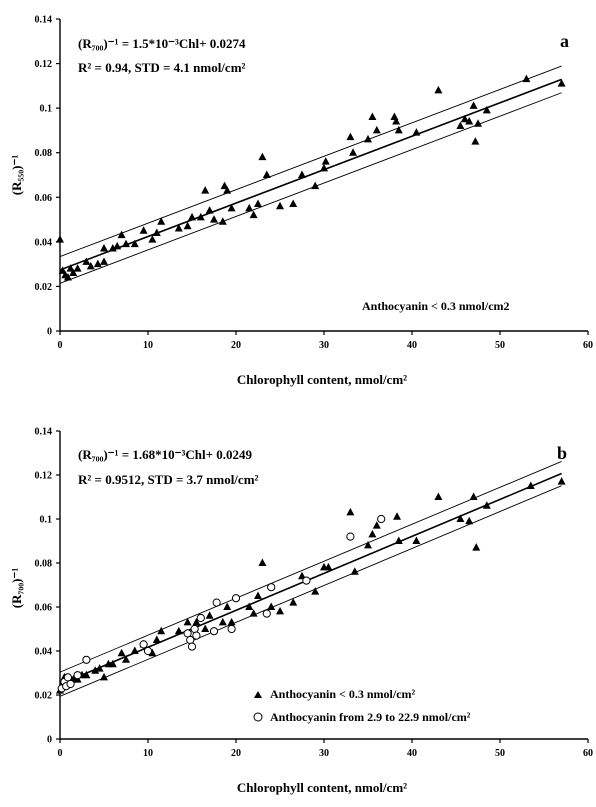 The height and width of the screenshot is (807, 596). I want to click on y-tick-label: 0.06, so click(44, 198).